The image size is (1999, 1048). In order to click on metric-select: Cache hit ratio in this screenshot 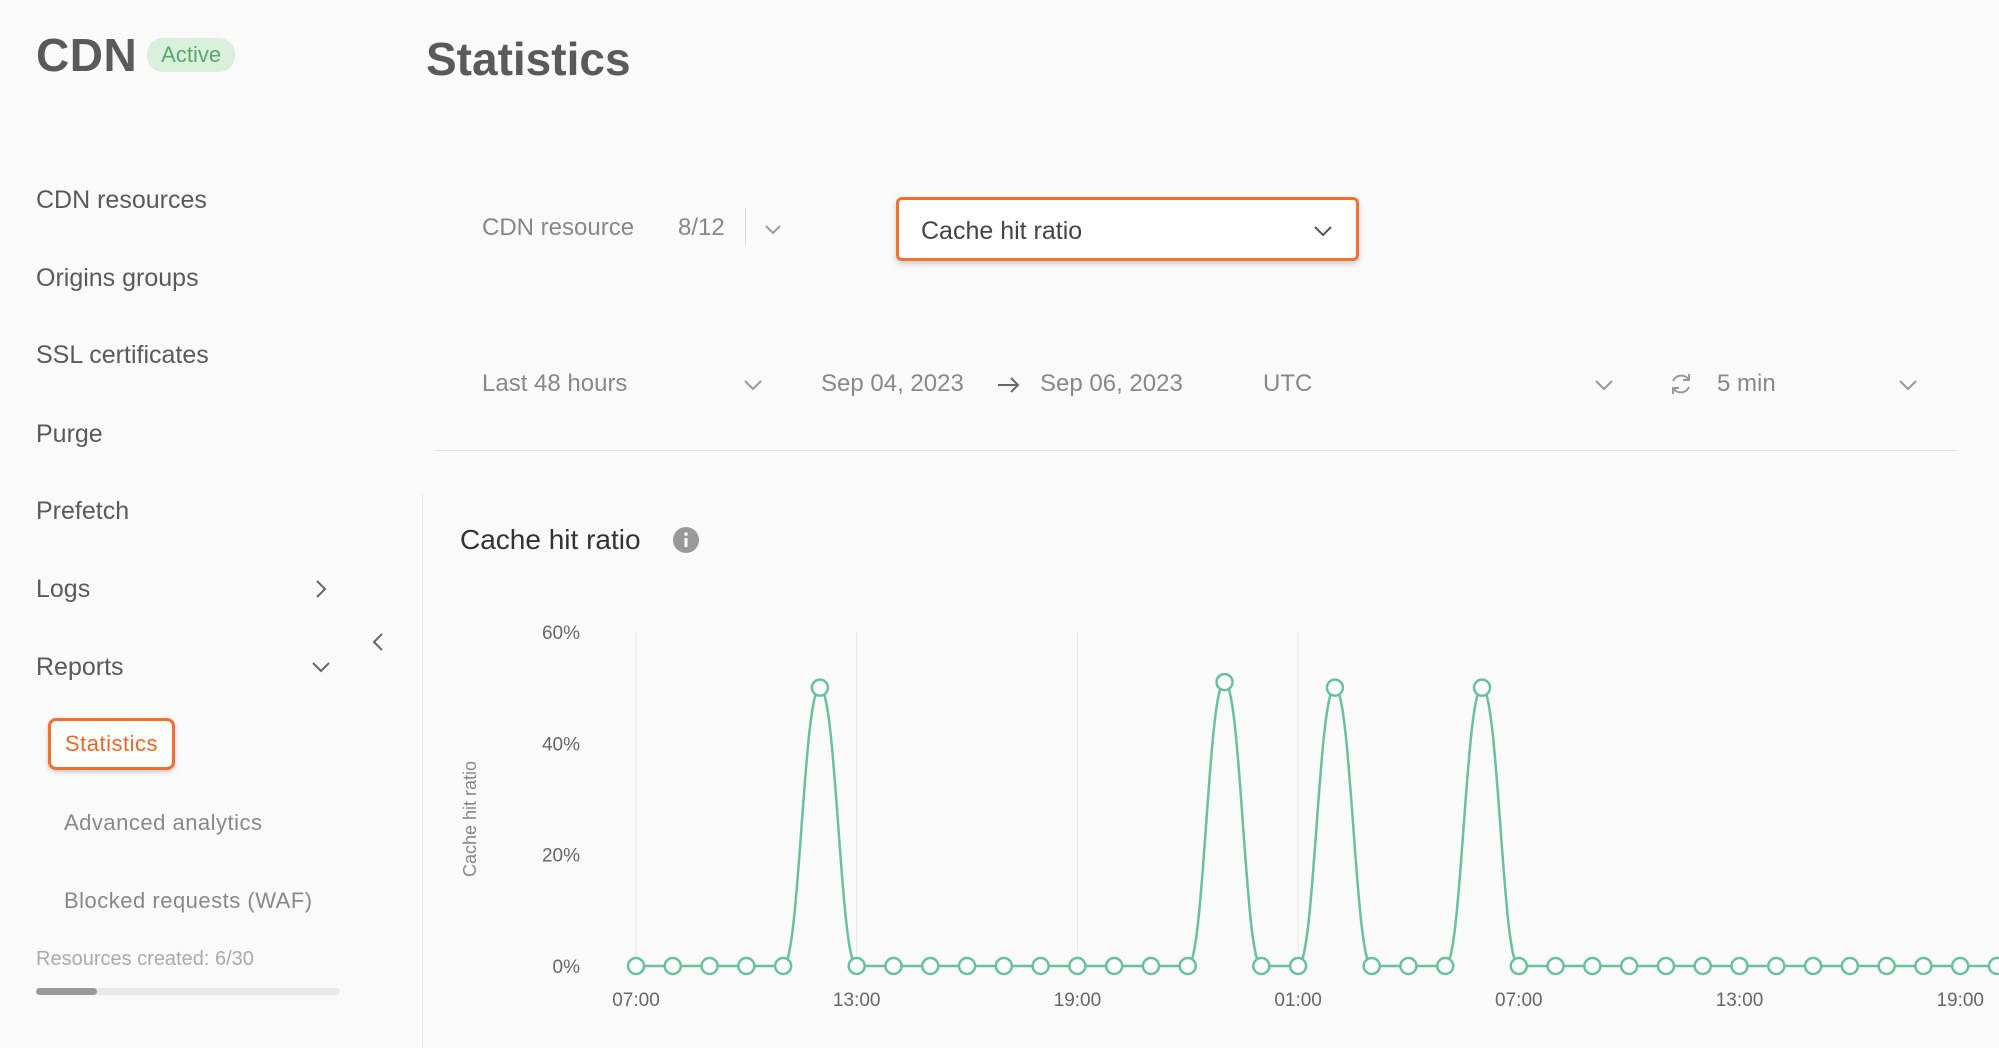, I will do `click(1127, 229)`.